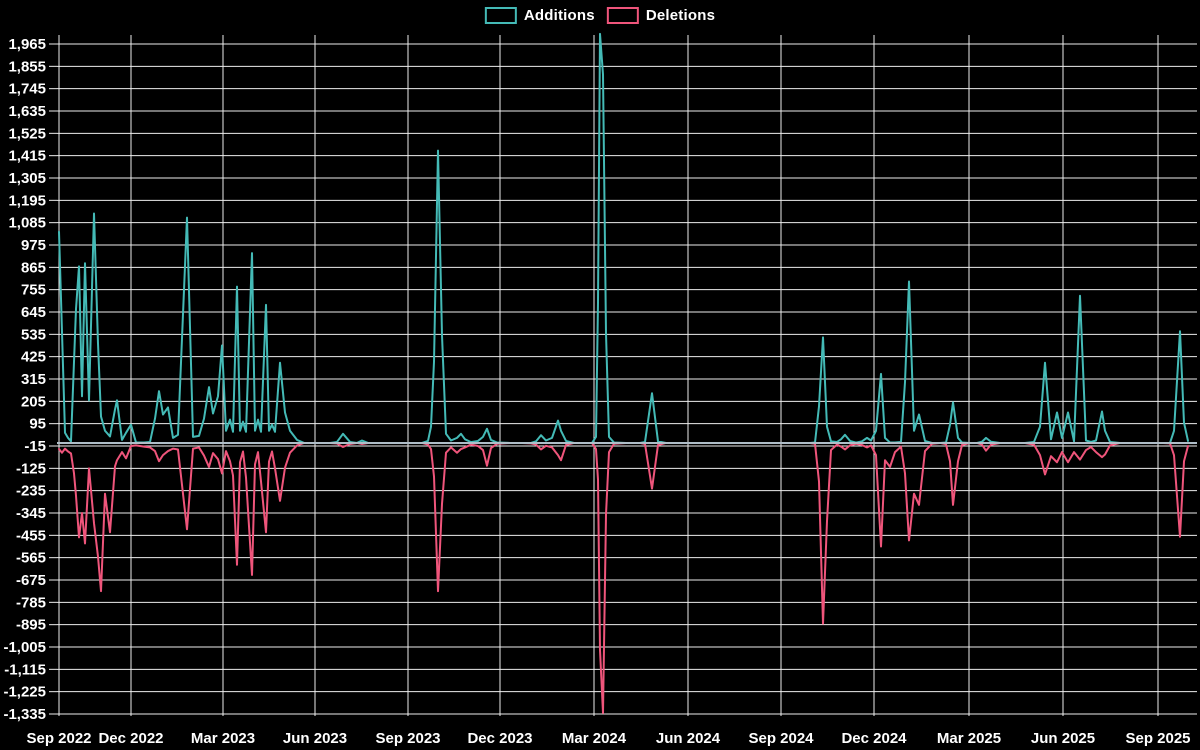 The height and width of the screenshot is (750, 1200). What do you see at coordinates (33, 312) in the screenshot?
I see `svg-text: 645` at bounding box center [33, 312].